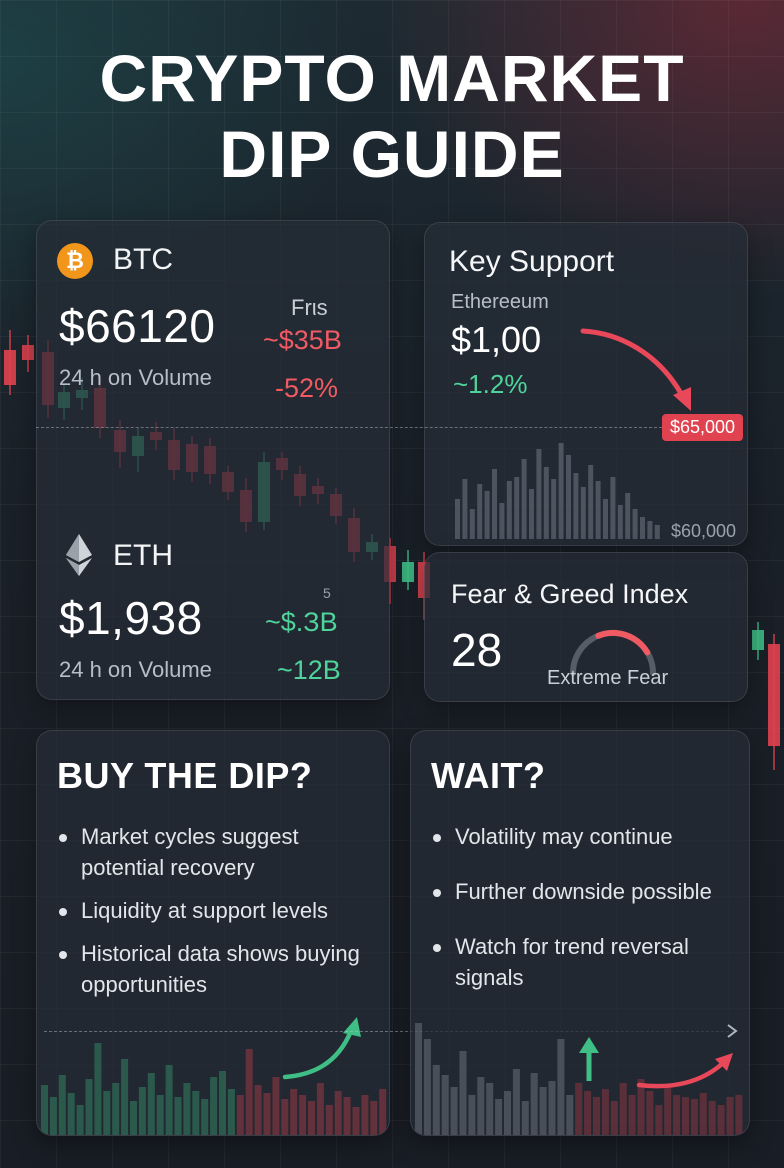 This screenshot has width=784, height=1168. What do you see at coordinates (500, 302) in the screenshot?
I see `support-coin-label: Ethereeum` at bounding box center [500, 302].